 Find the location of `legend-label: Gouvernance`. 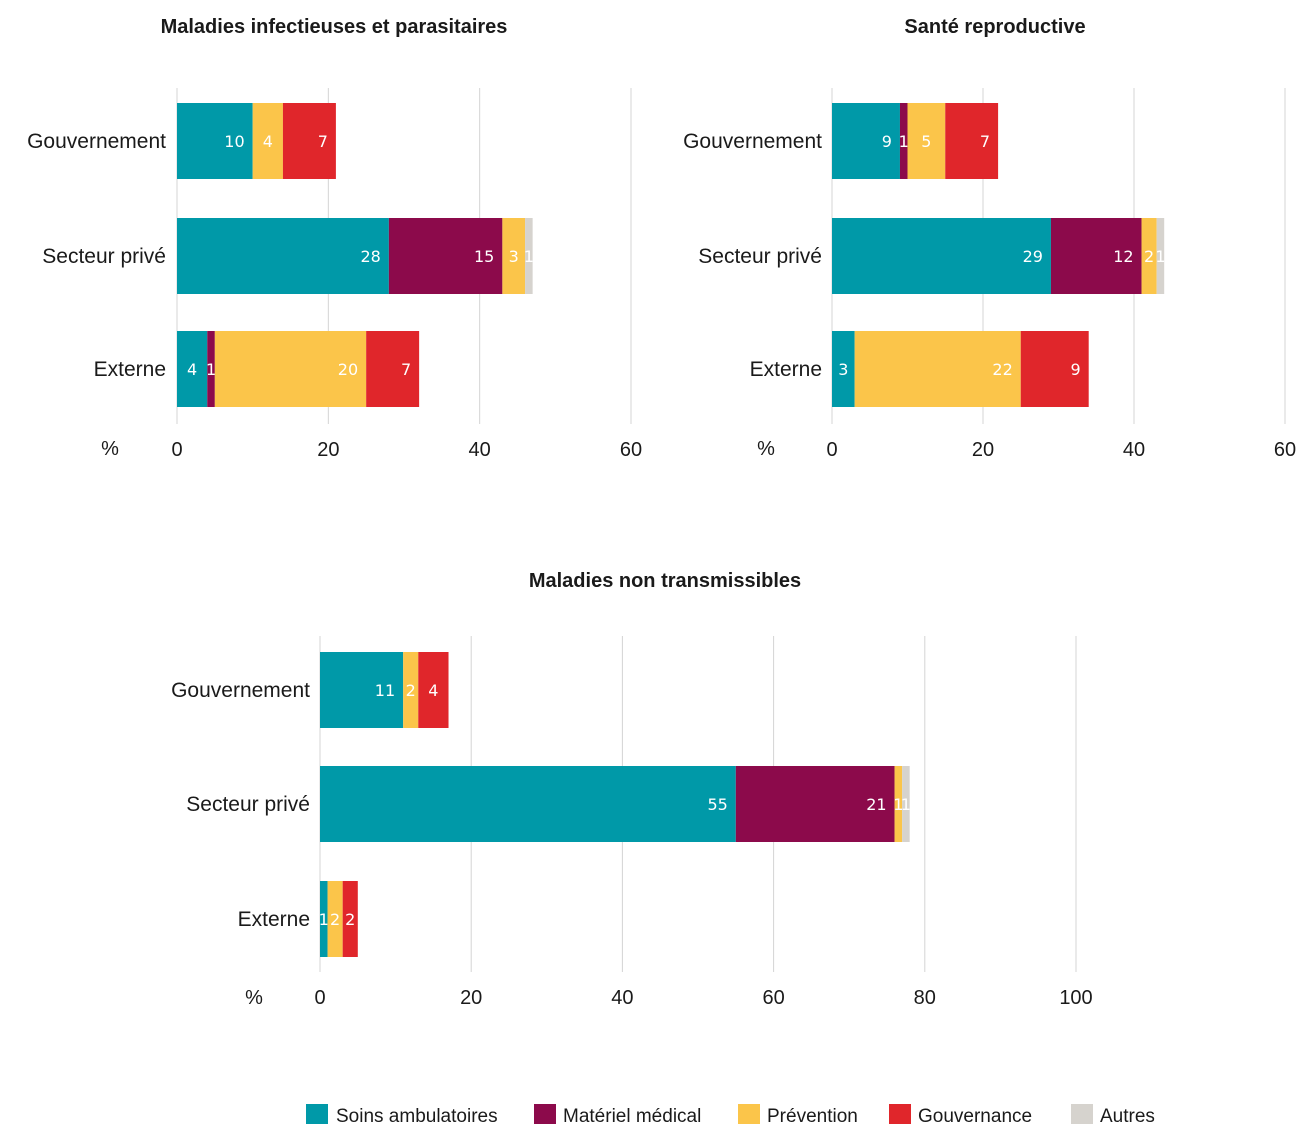

legend-label: Gouvernance is located at coordinates (975, 1115).